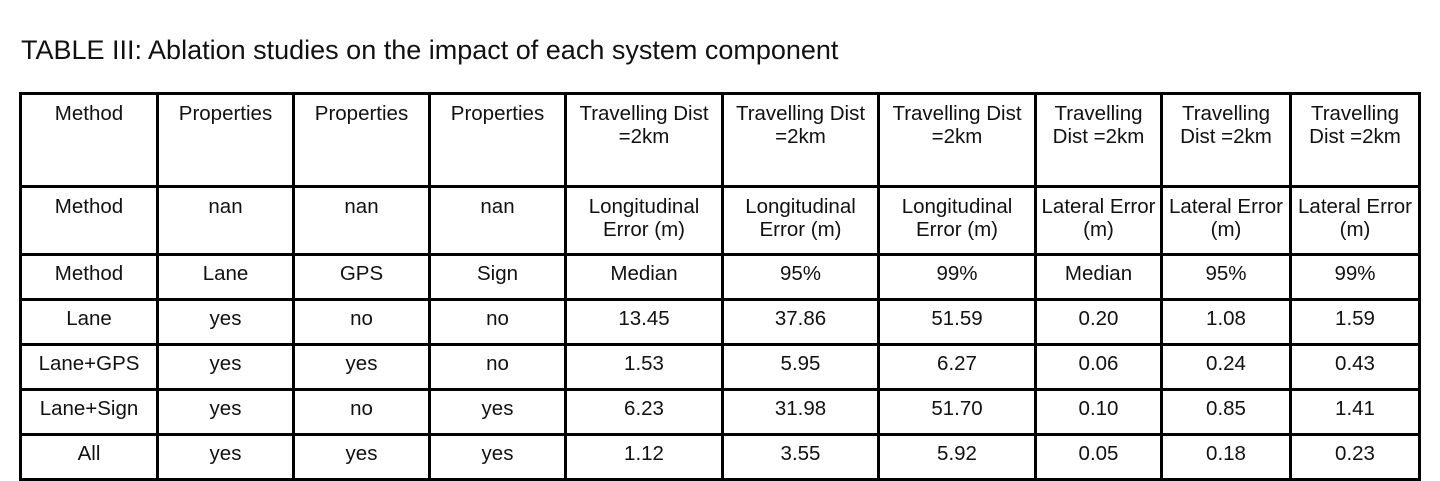  Describe the element at coordinates (644, 457) in the screenshot. I see `table-cell: 1.12` at that location.